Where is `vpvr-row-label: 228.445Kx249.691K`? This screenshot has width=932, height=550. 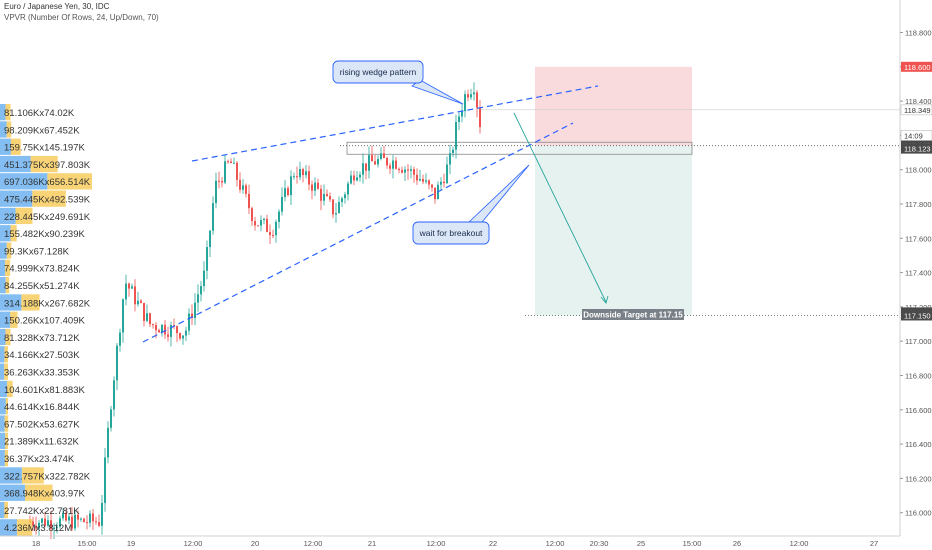
vpvr-row-label: 228.445Kx249.691K is located at coordinates (47, 217).